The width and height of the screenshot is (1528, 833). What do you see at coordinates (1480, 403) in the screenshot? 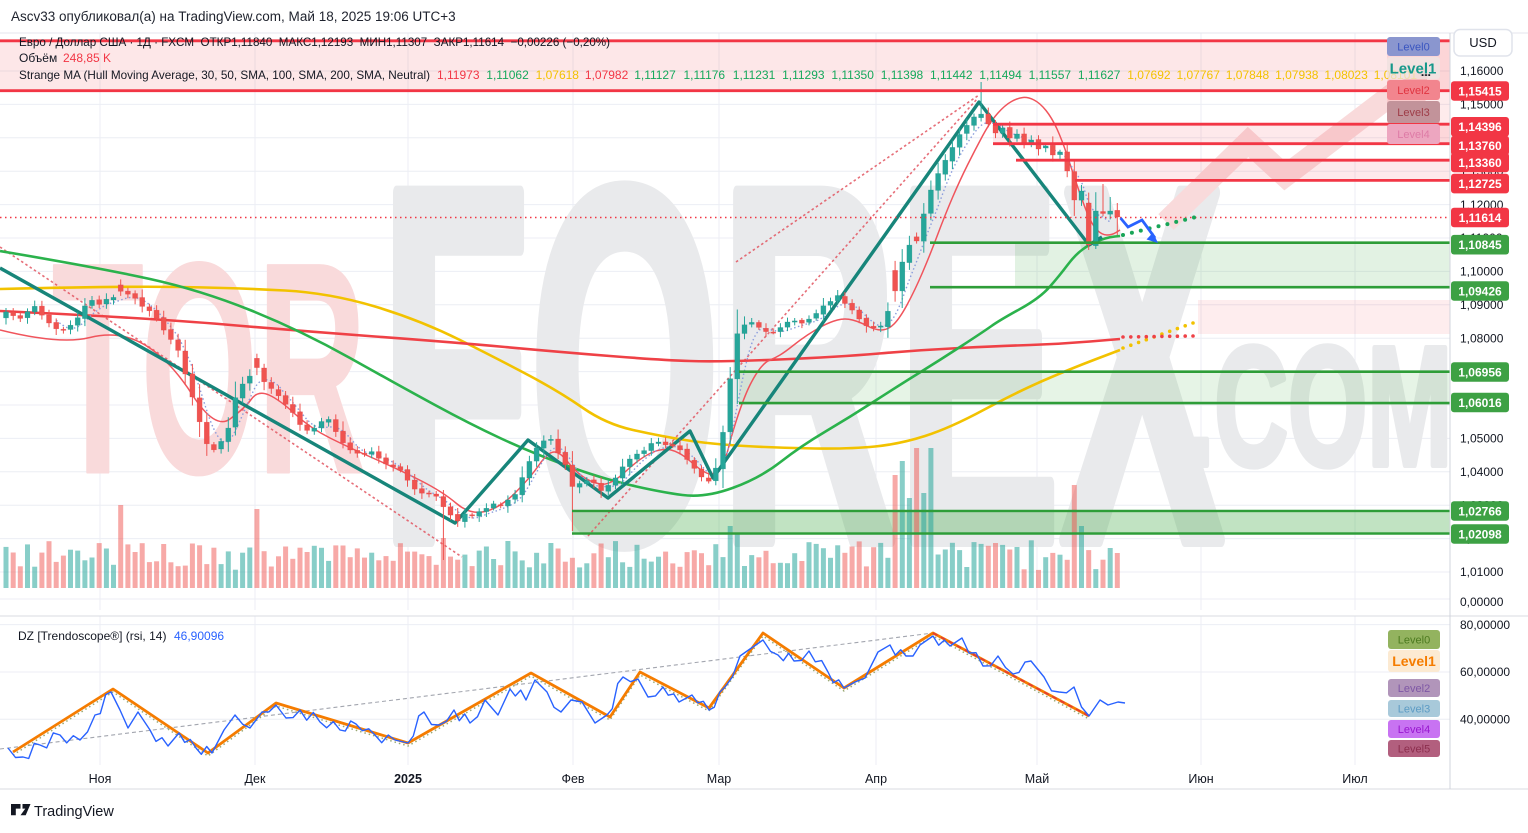
I see `svg-text: 1,06016` at bounding box center [1480, 403].